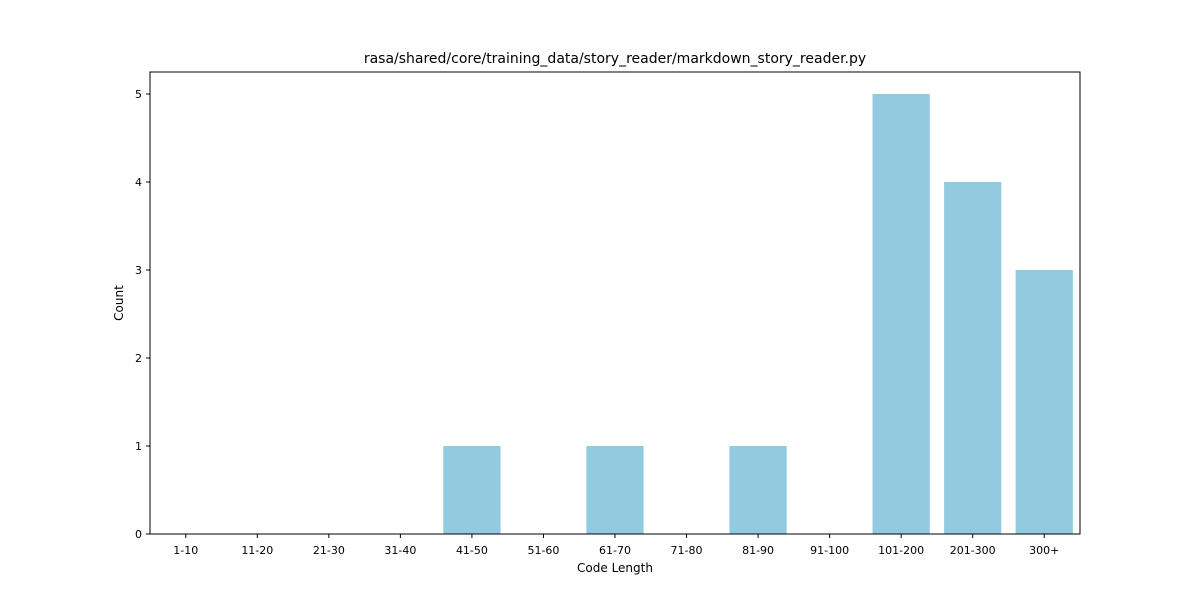 This screenshot has height=604, width=1200. Describe the element at coordinates (119, 303) in the screenshot. I see `y-axis-label: Count` at that location.